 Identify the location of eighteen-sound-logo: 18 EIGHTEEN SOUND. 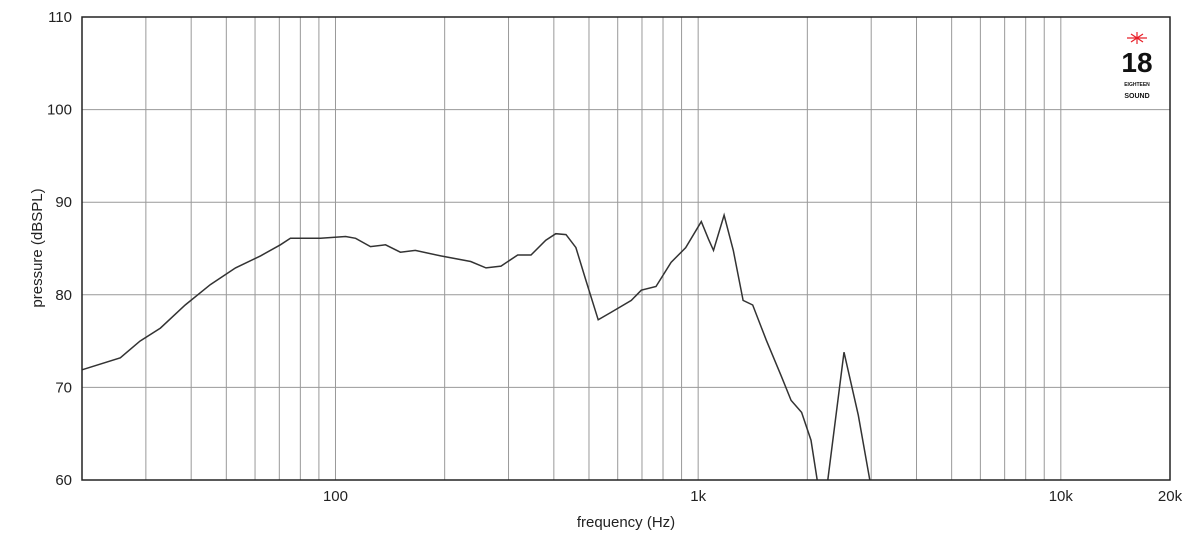
(1137, 66).